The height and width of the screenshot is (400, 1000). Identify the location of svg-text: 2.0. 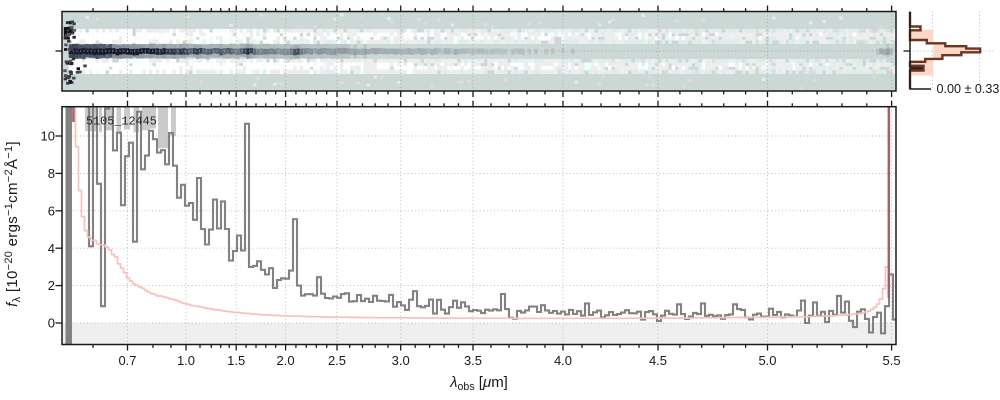
(286, 360).